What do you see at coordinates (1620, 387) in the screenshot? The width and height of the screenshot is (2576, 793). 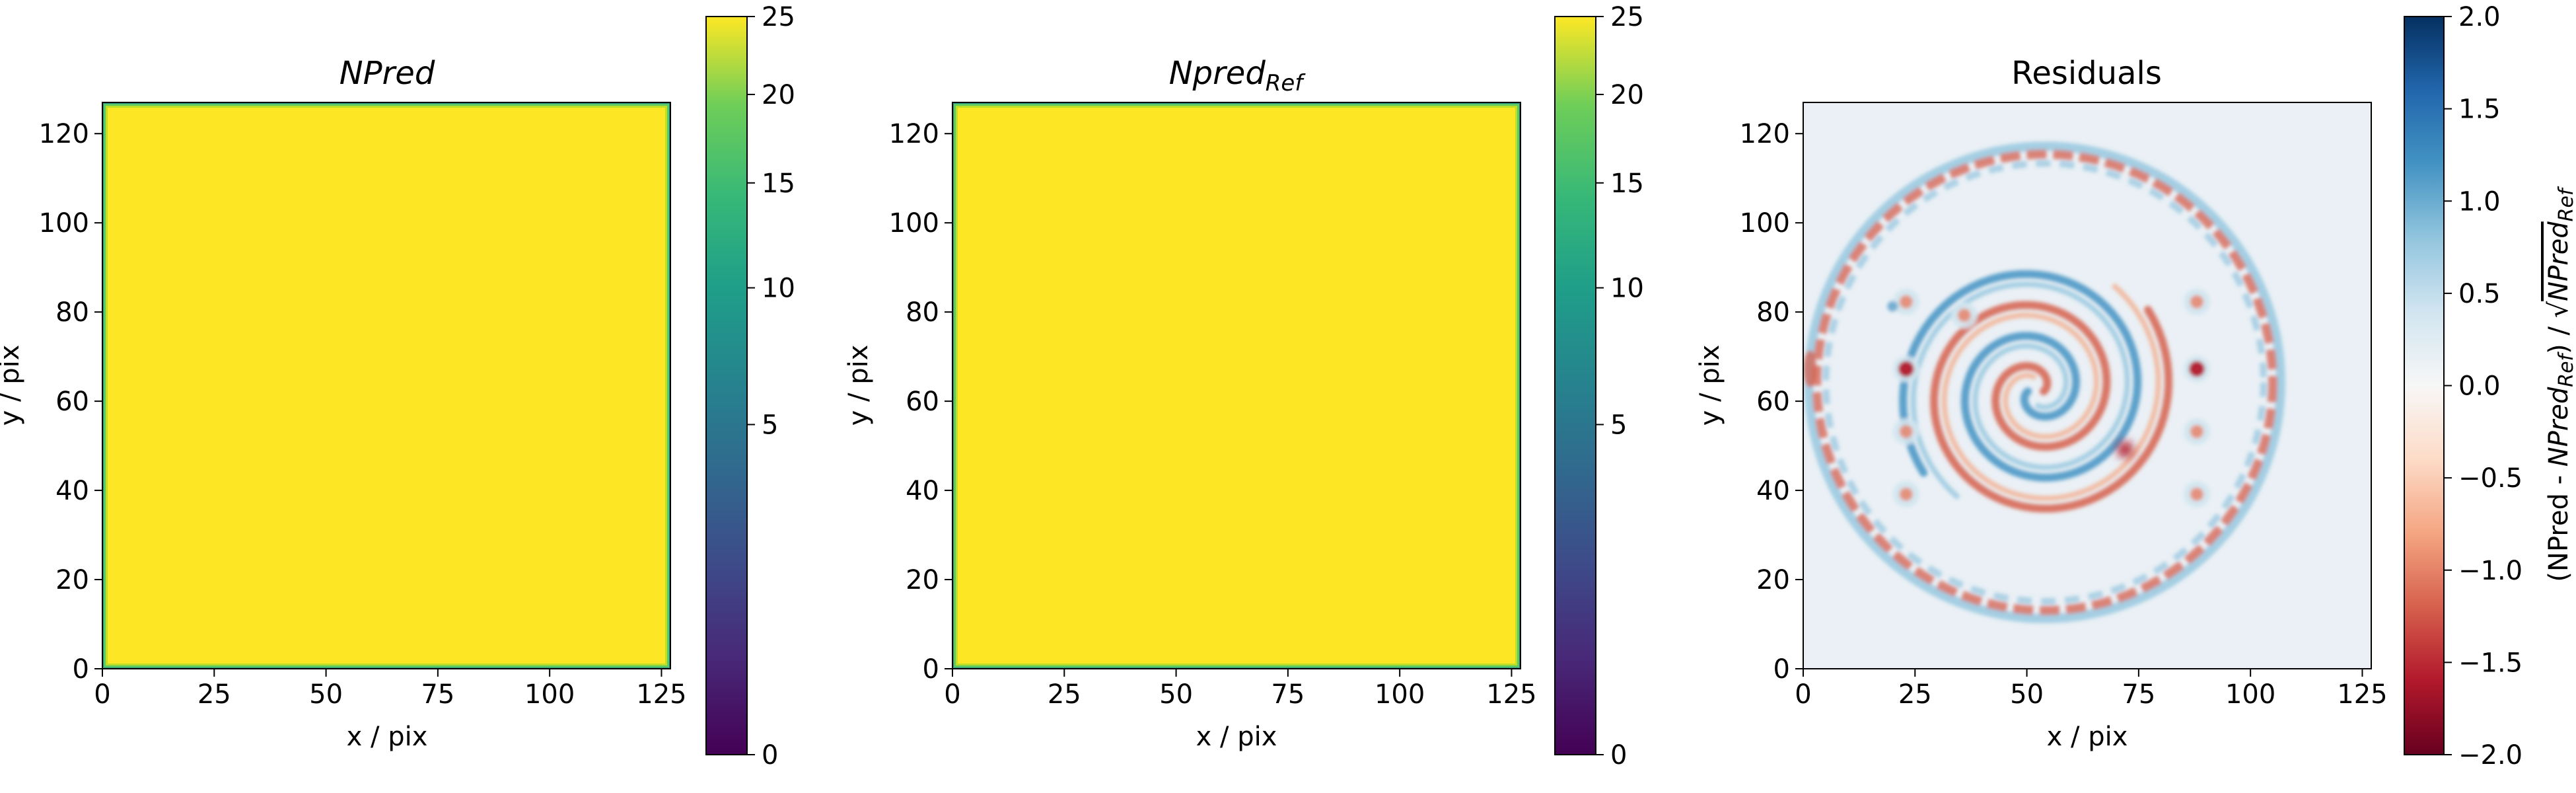 I see `npred-ref-colorbar-ticks: 0 5 10 15 20 25` at bounding box center [1620, 387].